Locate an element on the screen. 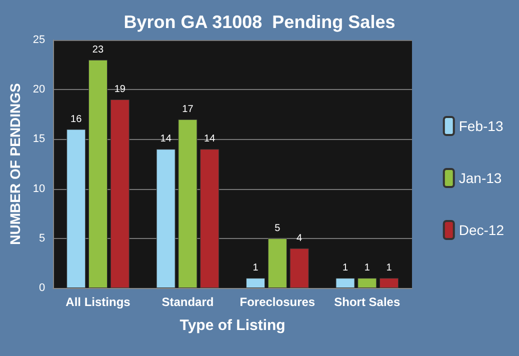  y-axis-title: NUMBER OF PENDINGS is located at coordinates (15, 164).